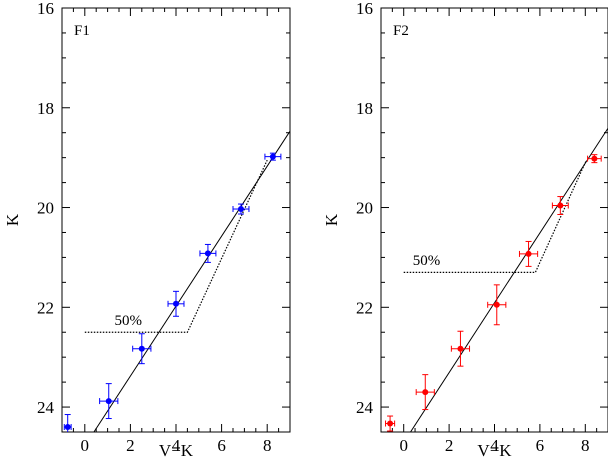  I want to click on panel-label: F1, so click(82, 31).